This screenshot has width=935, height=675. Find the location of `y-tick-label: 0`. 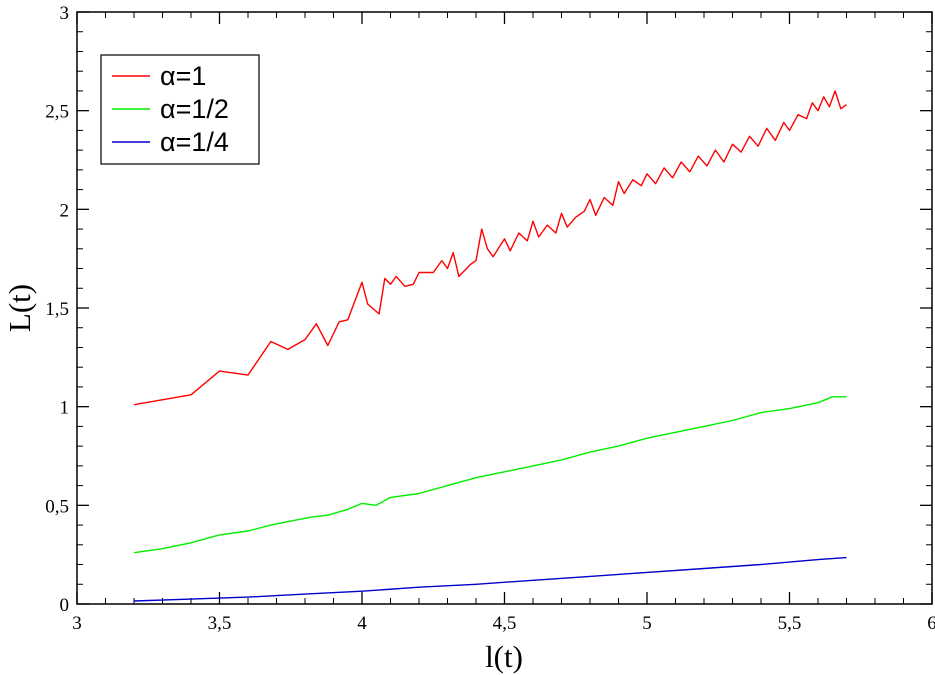

y-tick-label: 0 is located at coordinates (65, 605).